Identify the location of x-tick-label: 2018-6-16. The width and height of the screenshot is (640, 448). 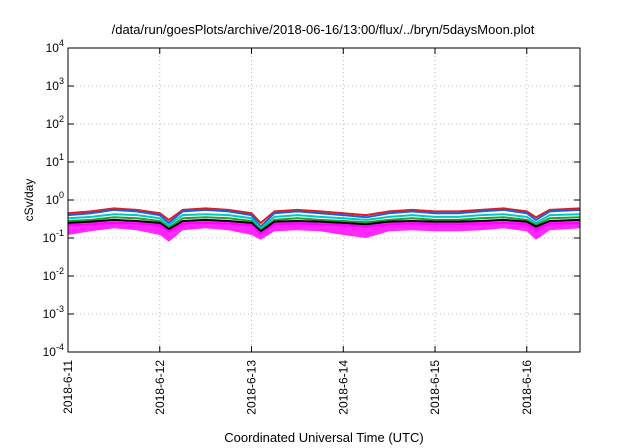
(527, 387).